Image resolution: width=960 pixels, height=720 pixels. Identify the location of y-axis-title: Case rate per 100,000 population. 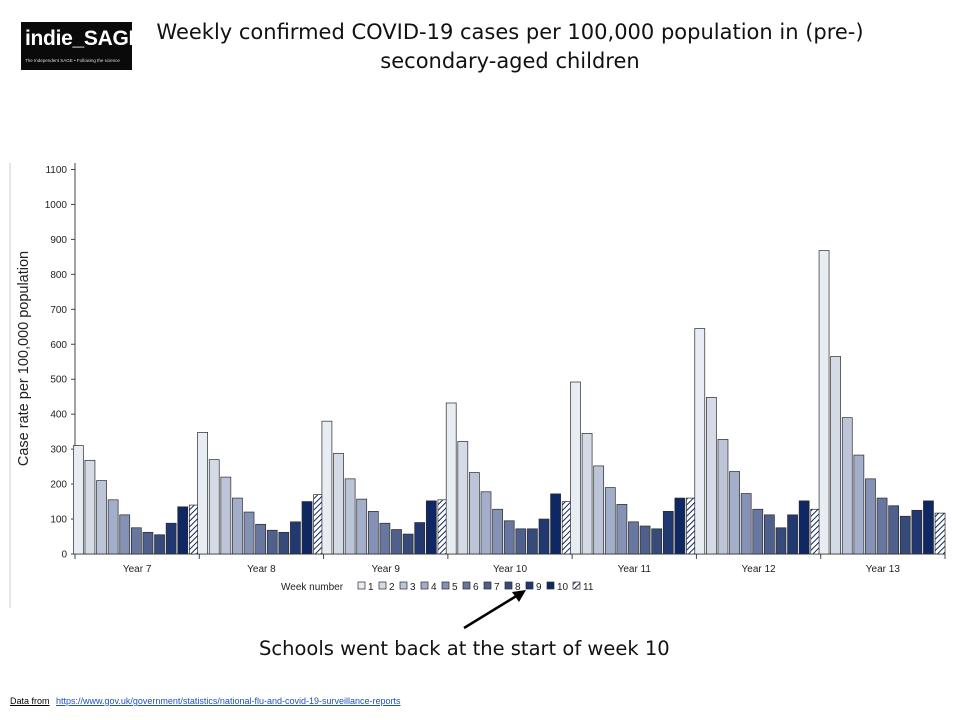
(24, 358).